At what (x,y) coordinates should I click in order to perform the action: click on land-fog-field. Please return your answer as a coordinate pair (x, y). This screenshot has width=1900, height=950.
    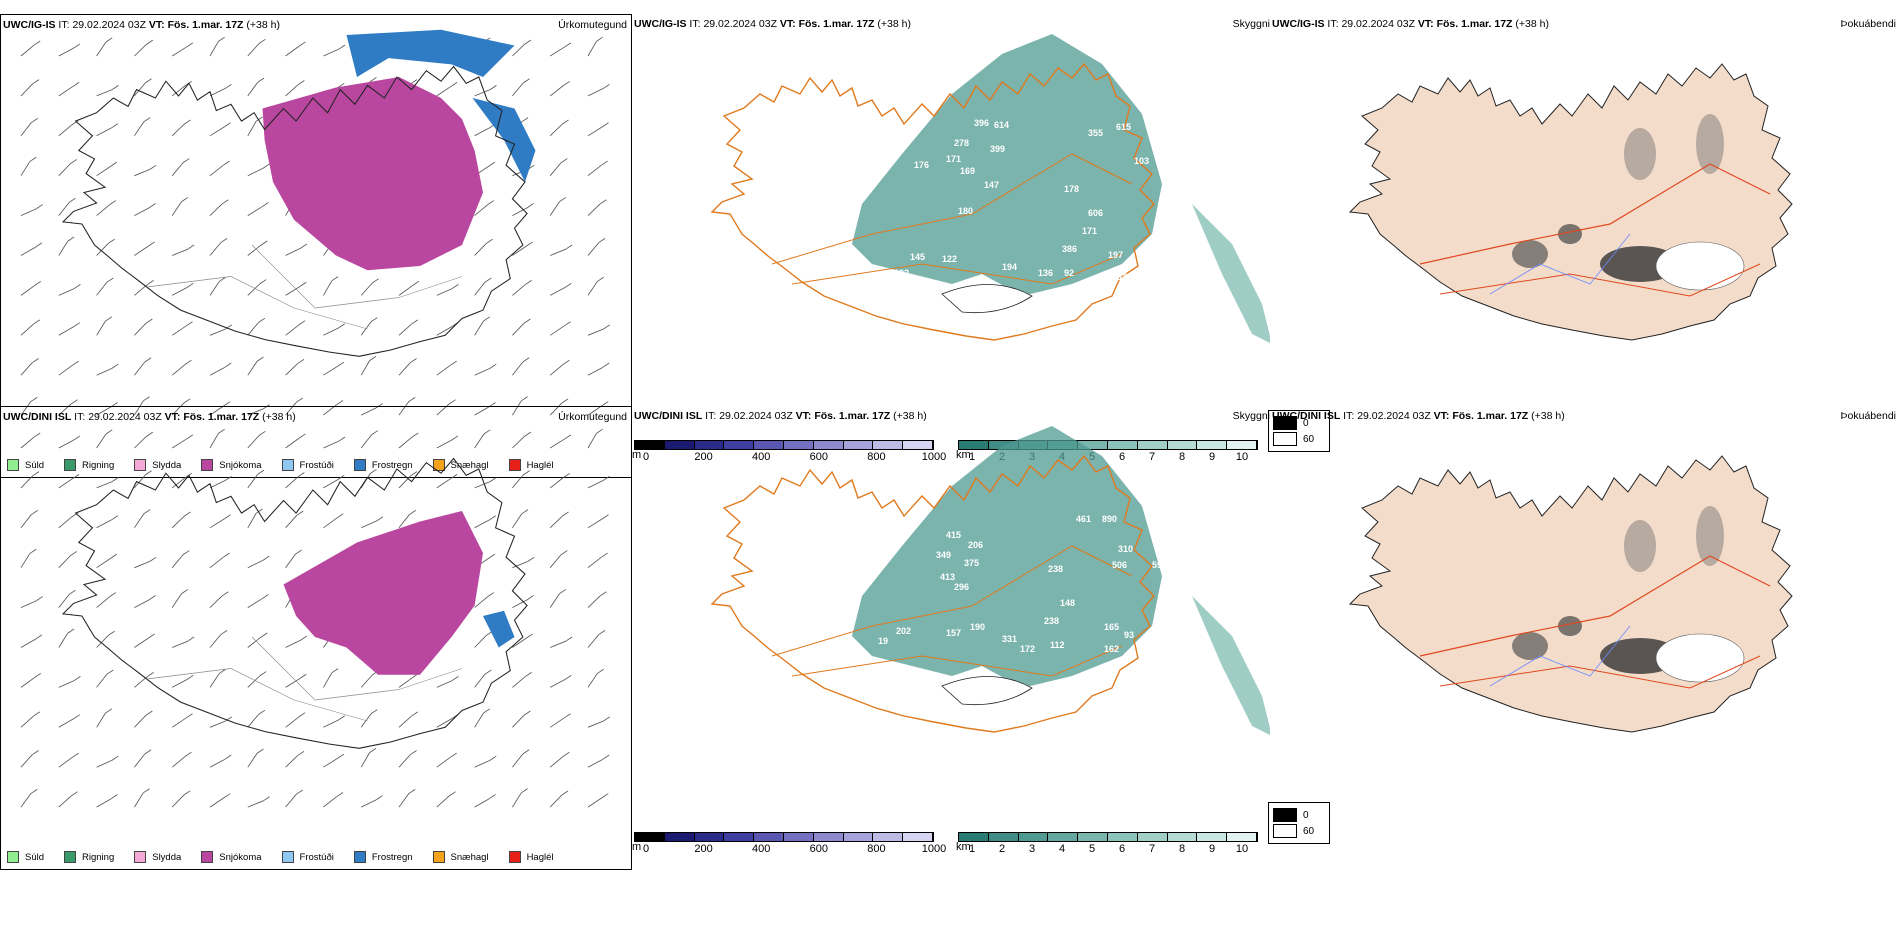
    Looking at the image, I should click on (1570, 202).